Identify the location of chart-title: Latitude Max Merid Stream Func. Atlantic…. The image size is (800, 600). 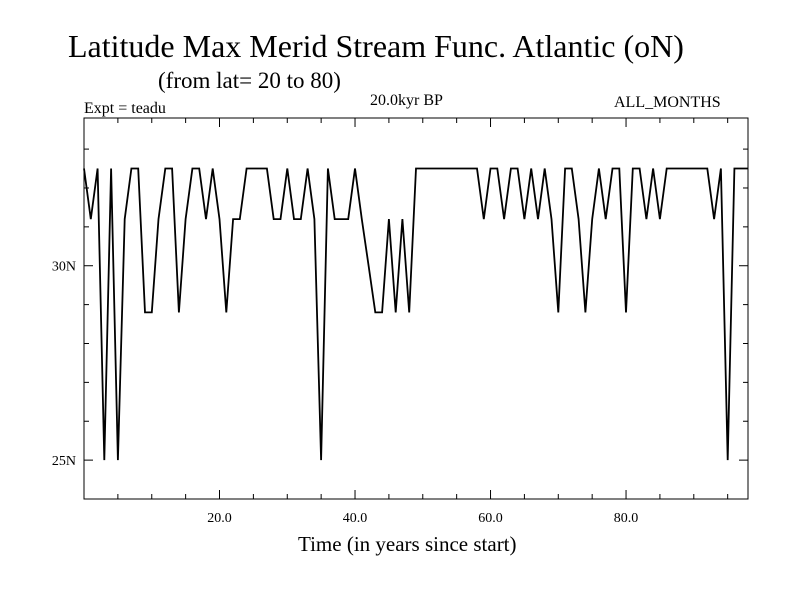
(376, 46).